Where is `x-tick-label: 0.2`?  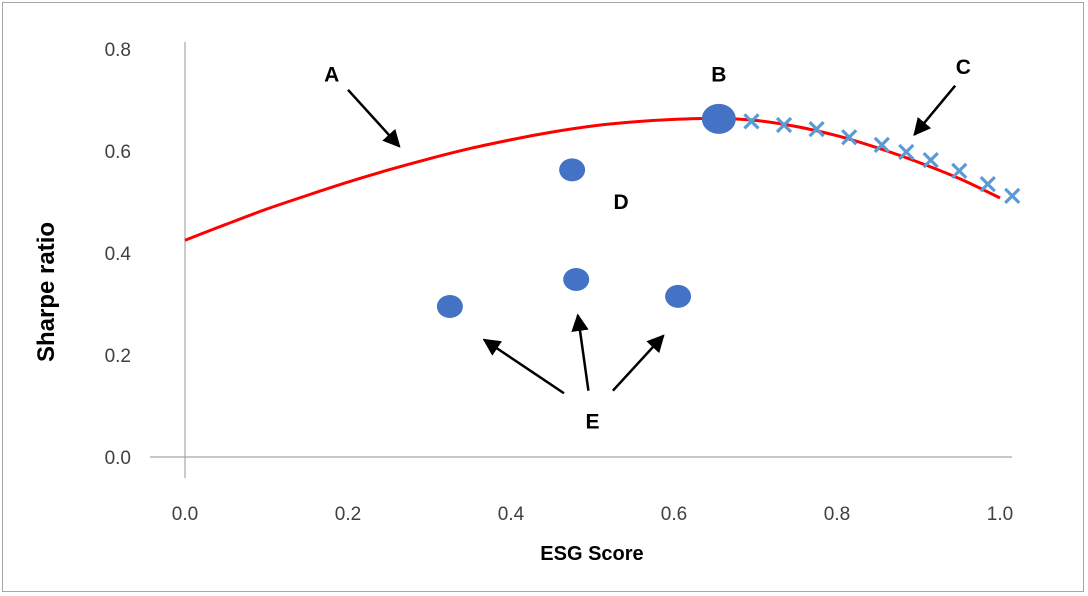
x-tick-label: 0.2 is located at coordinates (348, 514).